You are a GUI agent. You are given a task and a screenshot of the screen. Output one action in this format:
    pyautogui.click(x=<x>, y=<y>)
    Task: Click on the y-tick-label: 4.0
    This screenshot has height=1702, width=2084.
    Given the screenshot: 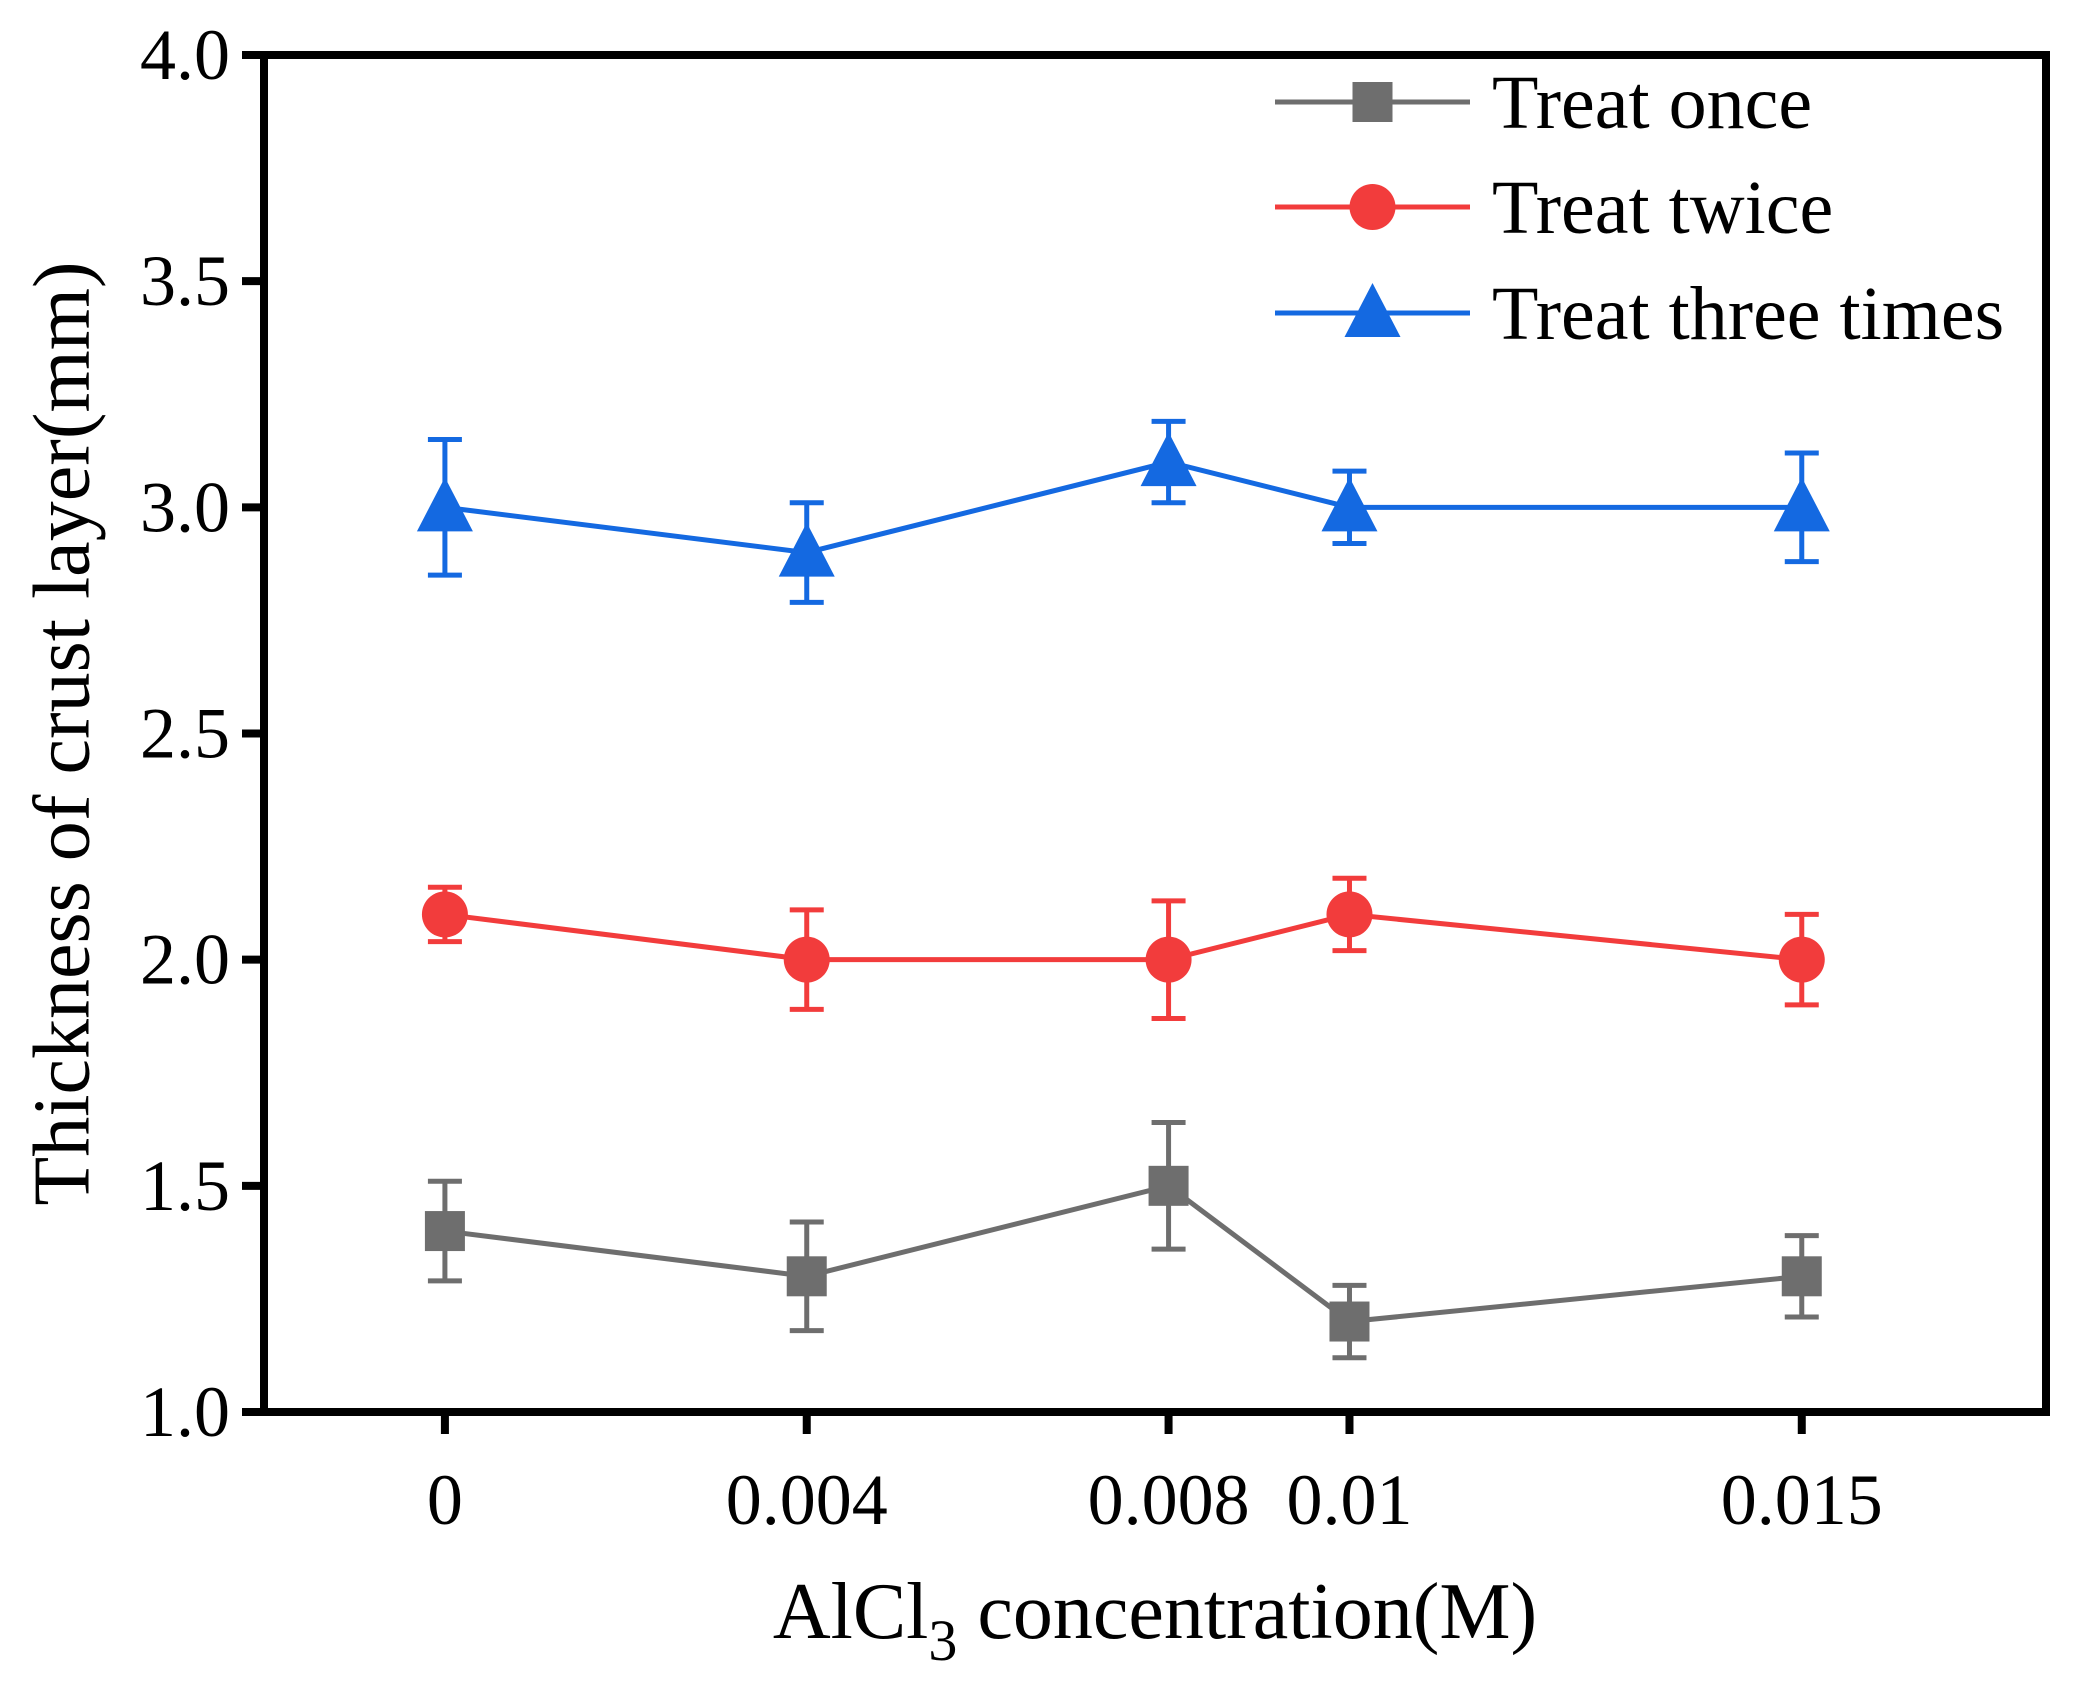 What is the action you would take?
    pyautogui.click(x=185, y=55)
    